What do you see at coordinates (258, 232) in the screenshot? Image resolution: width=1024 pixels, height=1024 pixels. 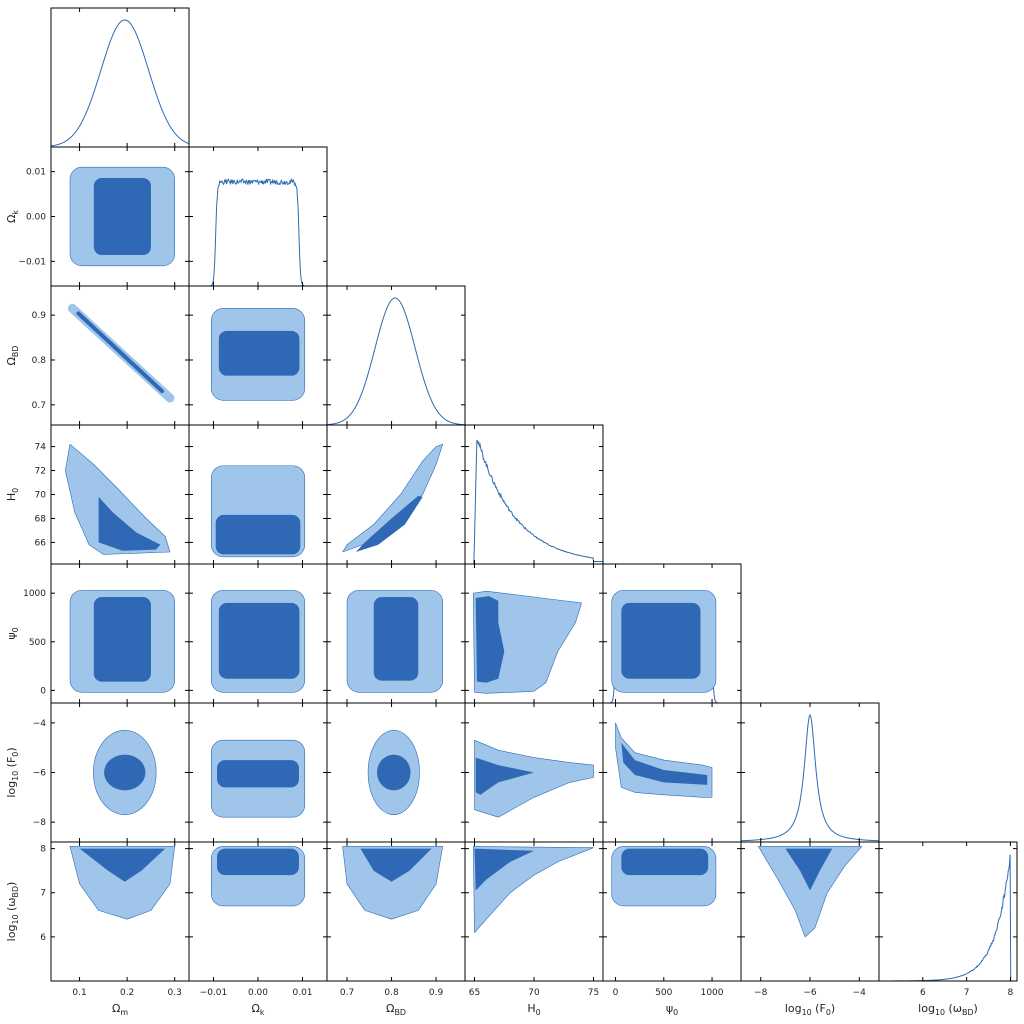 I see `marginal-panel-Ok` at bounding box center [258, 232].